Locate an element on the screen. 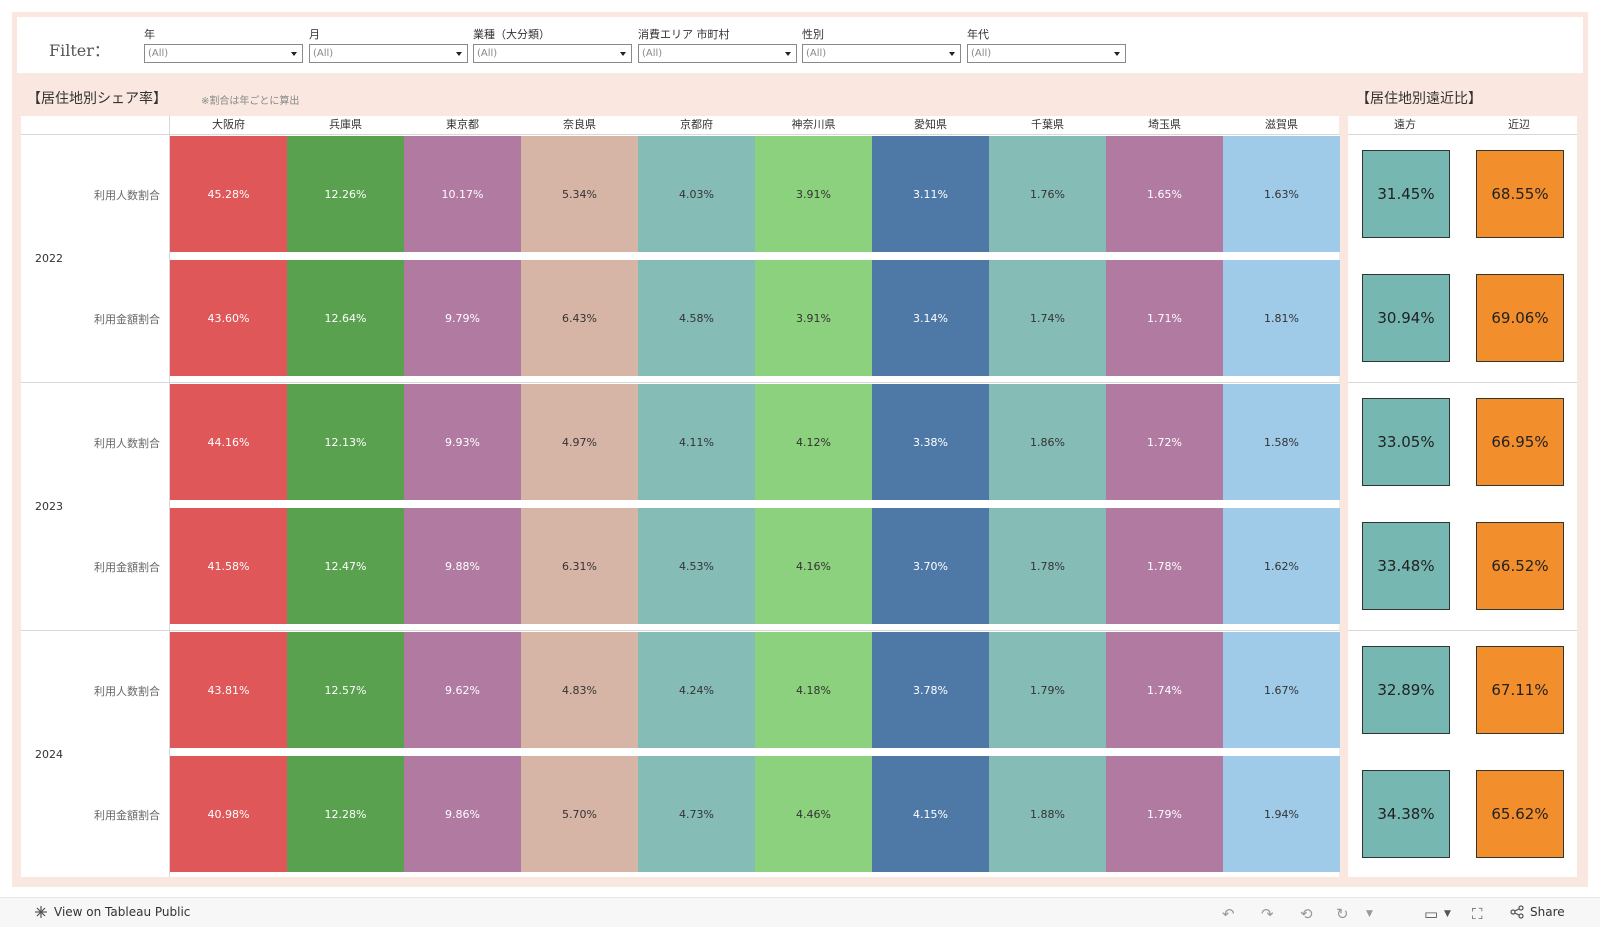  heatmap-cell: 4.18% is located at coordinates (813, 690).